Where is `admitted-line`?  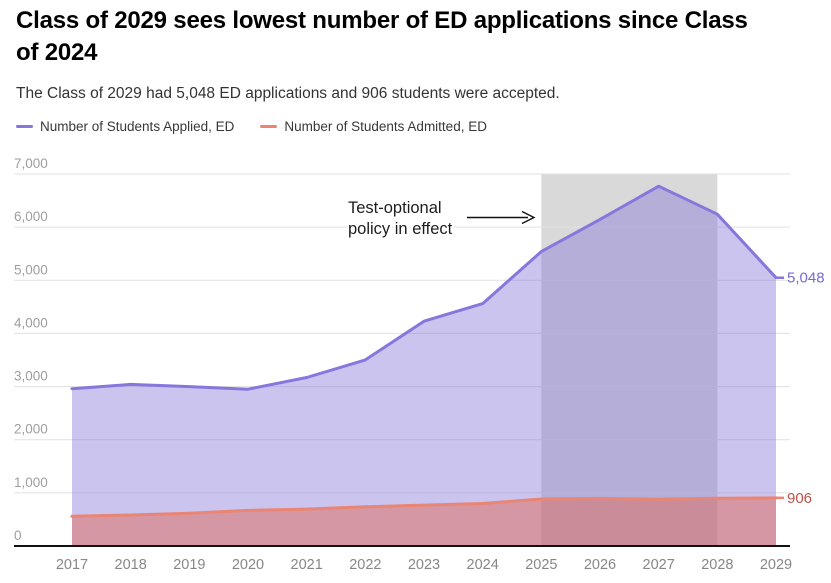 admitted-line is located at coordinates (424, 507).